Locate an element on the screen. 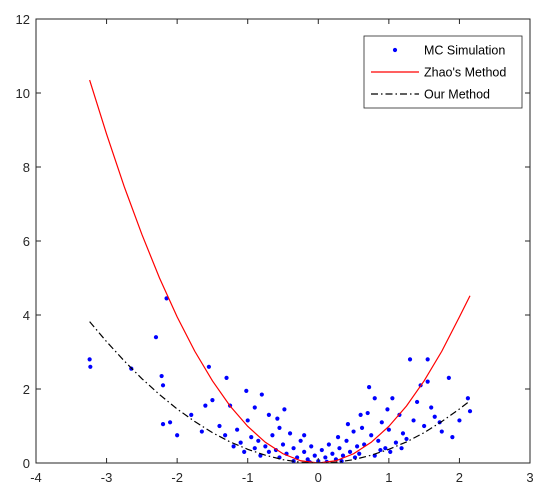 Image resolution: width=550 pixels, height=504 pixels. legend-item: MC Simulation is located at coordinates (448, 51).